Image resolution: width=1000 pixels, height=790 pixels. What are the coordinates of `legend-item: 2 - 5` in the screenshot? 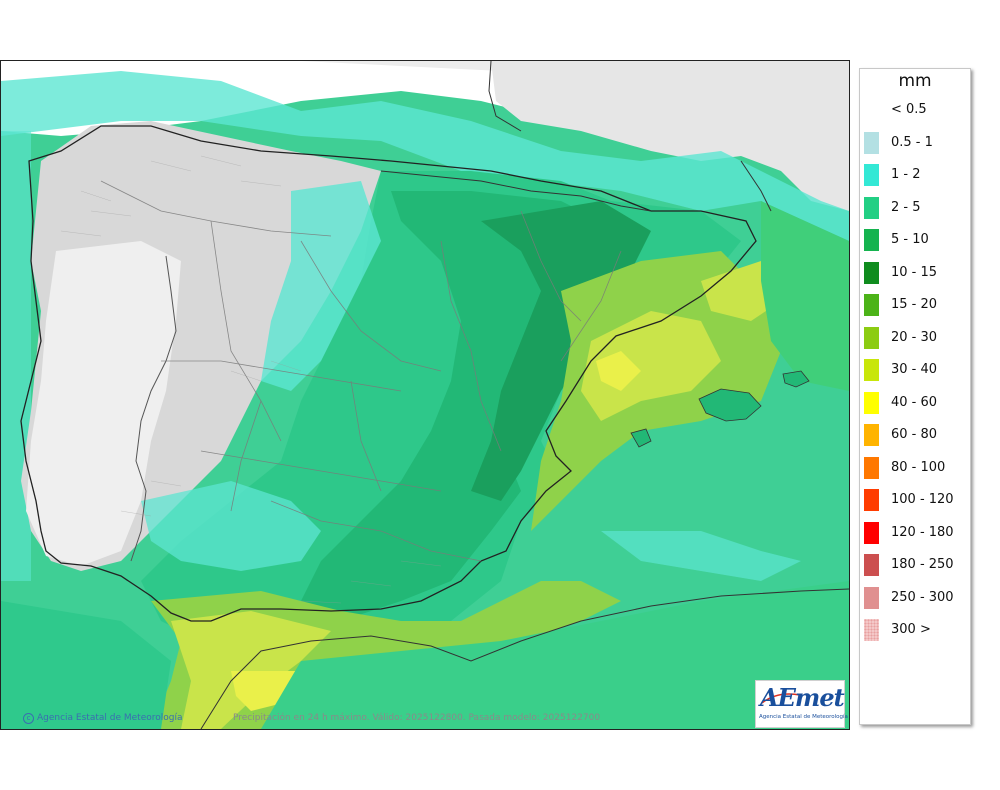 It's located at (916, 207).